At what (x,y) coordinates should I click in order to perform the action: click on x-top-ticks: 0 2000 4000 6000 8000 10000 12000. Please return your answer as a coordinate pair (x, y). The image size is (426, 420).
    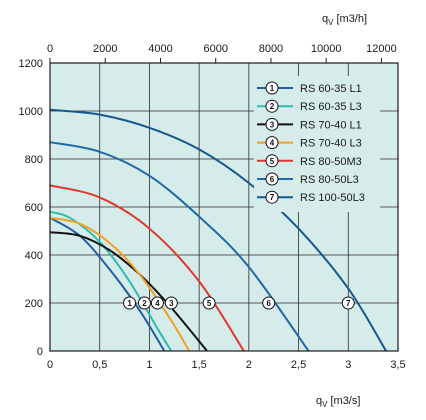
    Looking at the image, I should click on (222, 49).